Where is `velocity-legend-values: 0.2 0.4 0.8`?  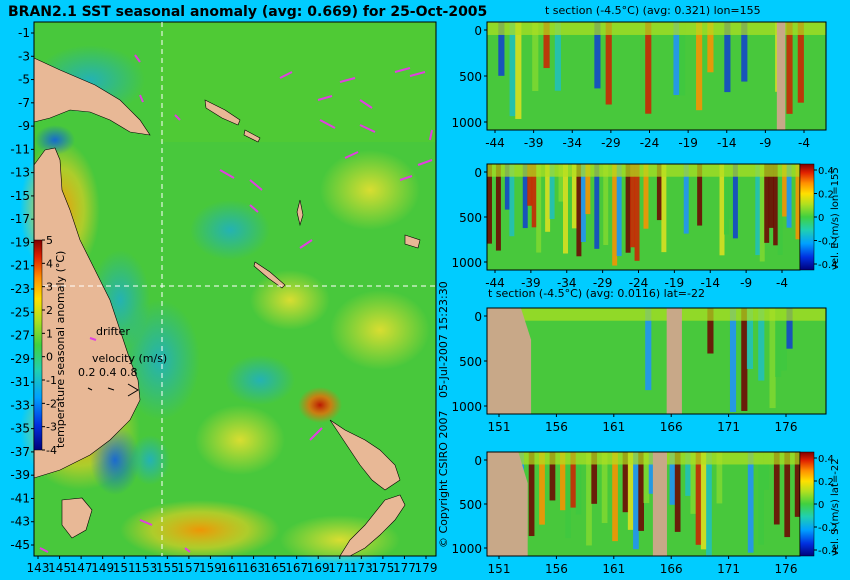
velocity-legend-values: 0.2 0.4 0.8 is located at coordinates (107, 372).